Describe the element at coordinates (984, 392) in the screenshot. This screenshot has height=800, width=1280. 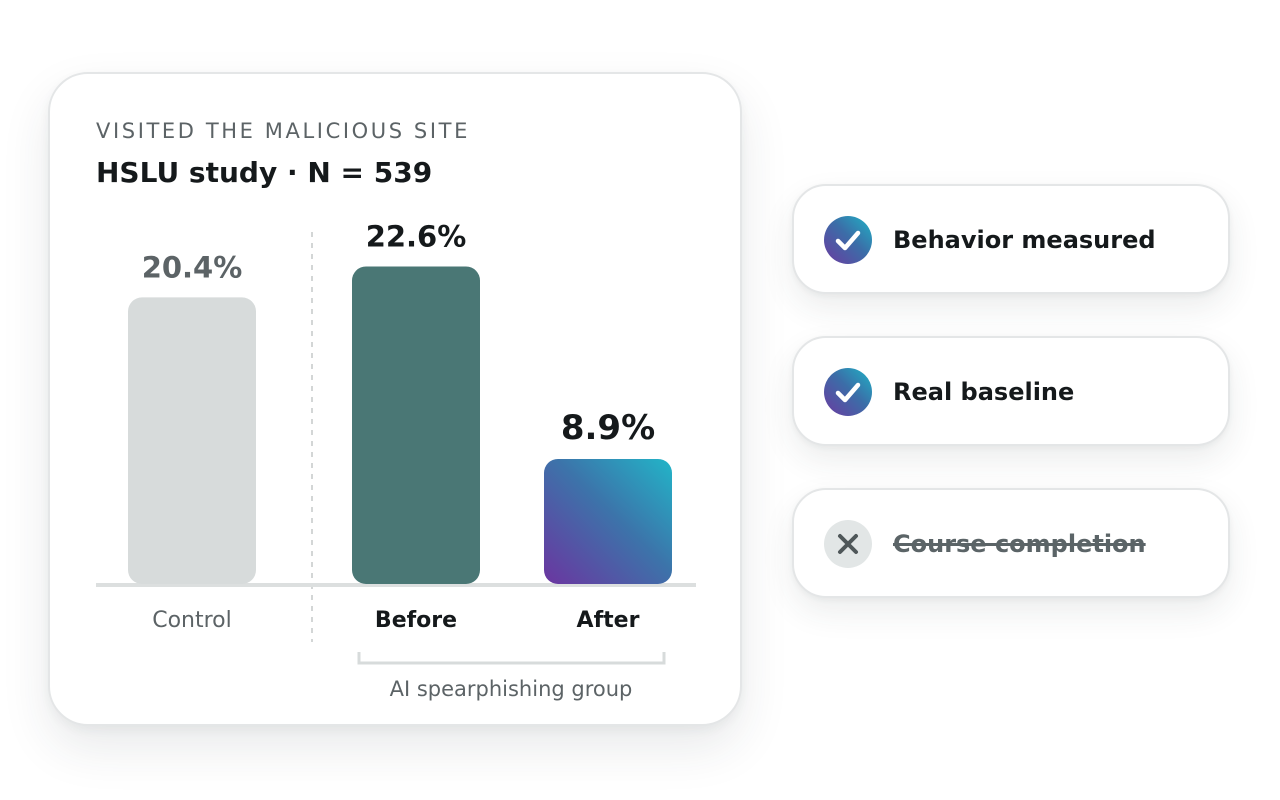
I see `checklist-item-label: Real baseline` at that location.